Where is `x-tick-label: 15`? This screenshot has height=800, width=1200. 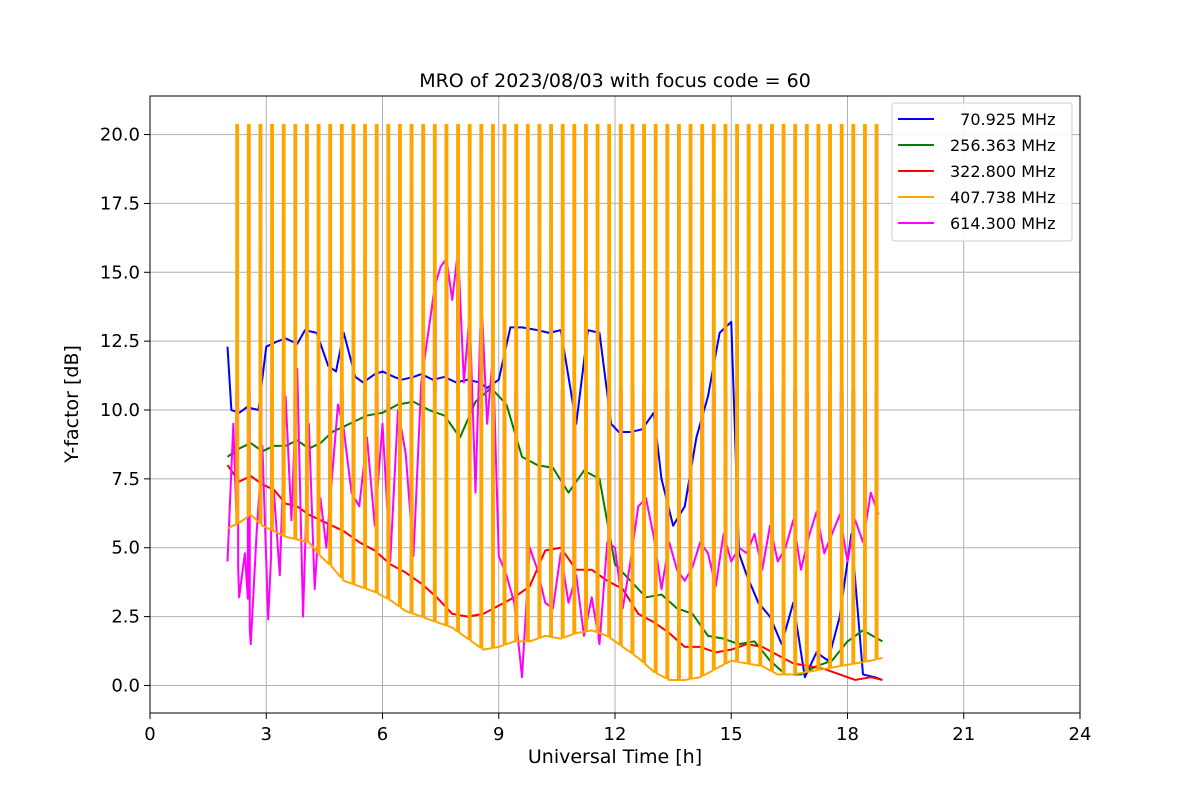
x-tick-label: 15 is located at coordinates (731, 734).